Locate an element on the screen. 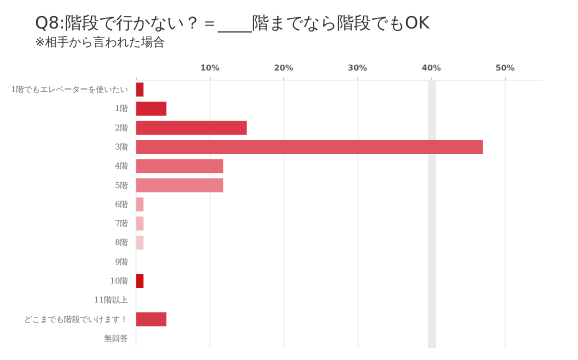 This screenshot has width=578, height=360. chart-title: Q8:階段で行かない？＝____階までなら階段でもOK is located at coordinates (232, 24).